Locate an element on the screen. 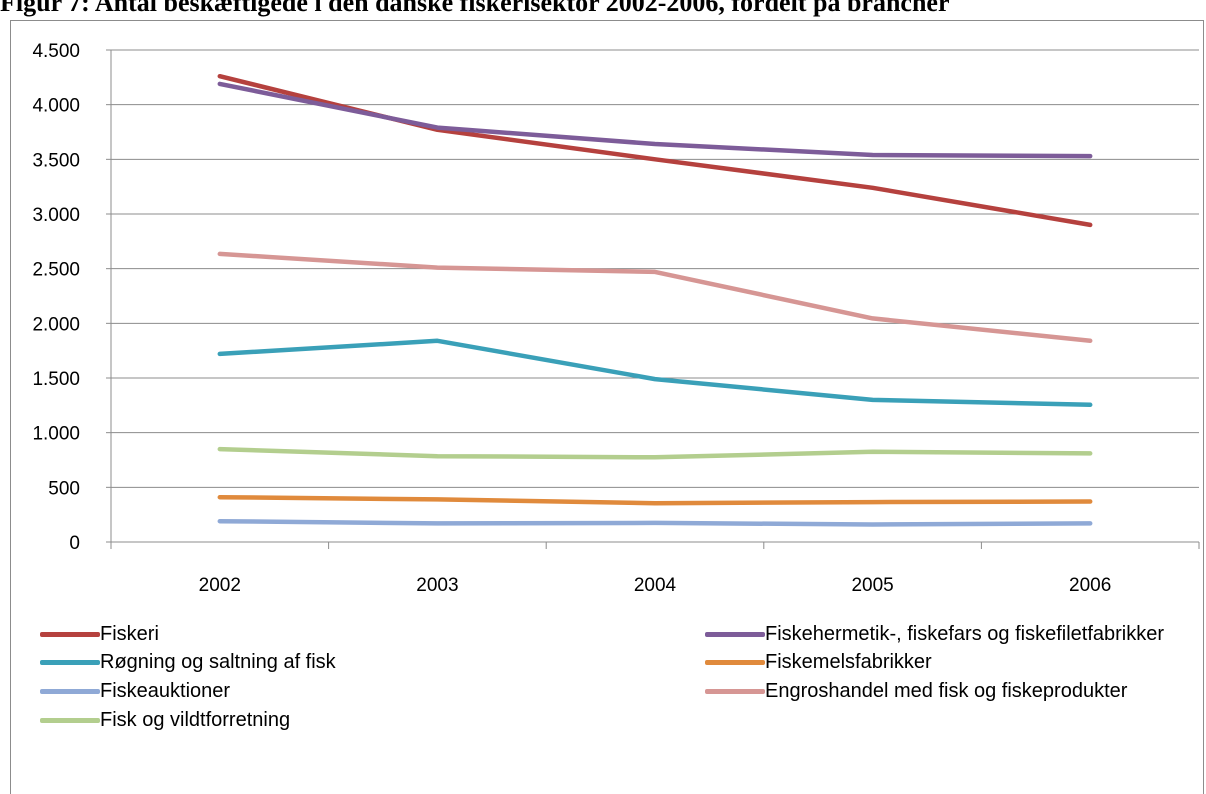 The width and height of the screenshot is (1206, 794). y-tick-label: 1.000 is located at coordinates (56, 434).